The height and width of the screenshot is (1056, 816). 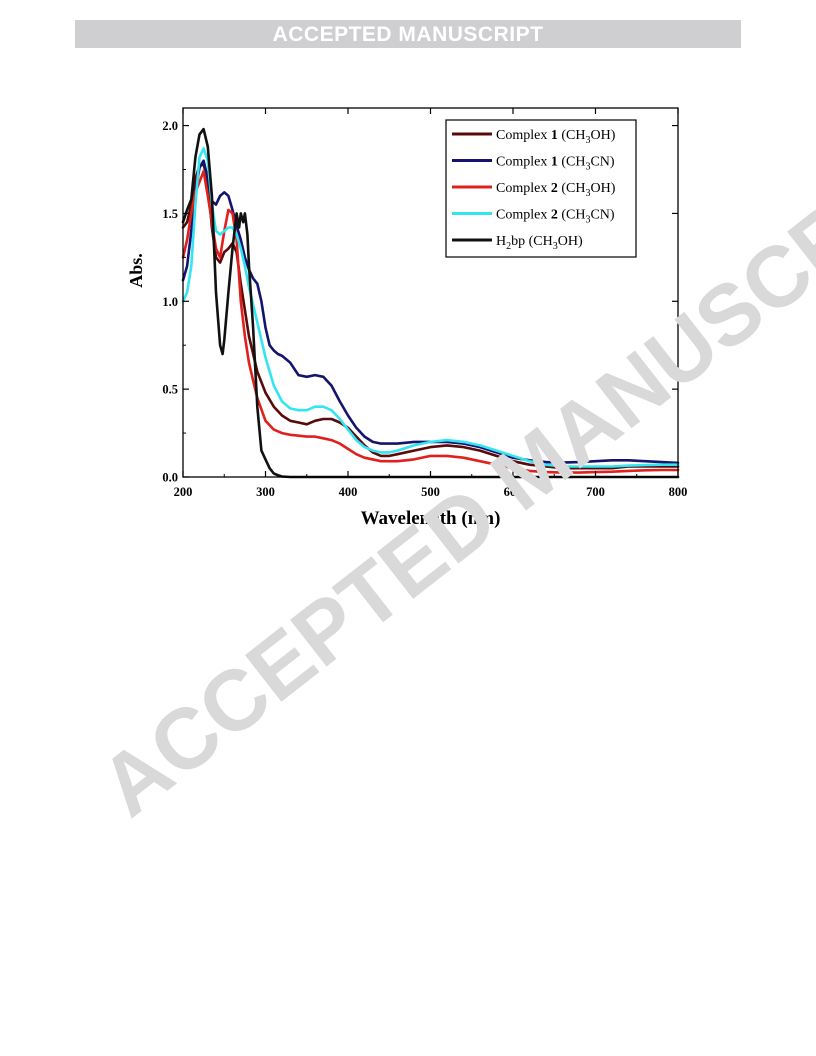 What do you see at coordinates (170, 390) in the screenshot?
I see `y-tick-label: 0.5` at bounding box center [170, 390].